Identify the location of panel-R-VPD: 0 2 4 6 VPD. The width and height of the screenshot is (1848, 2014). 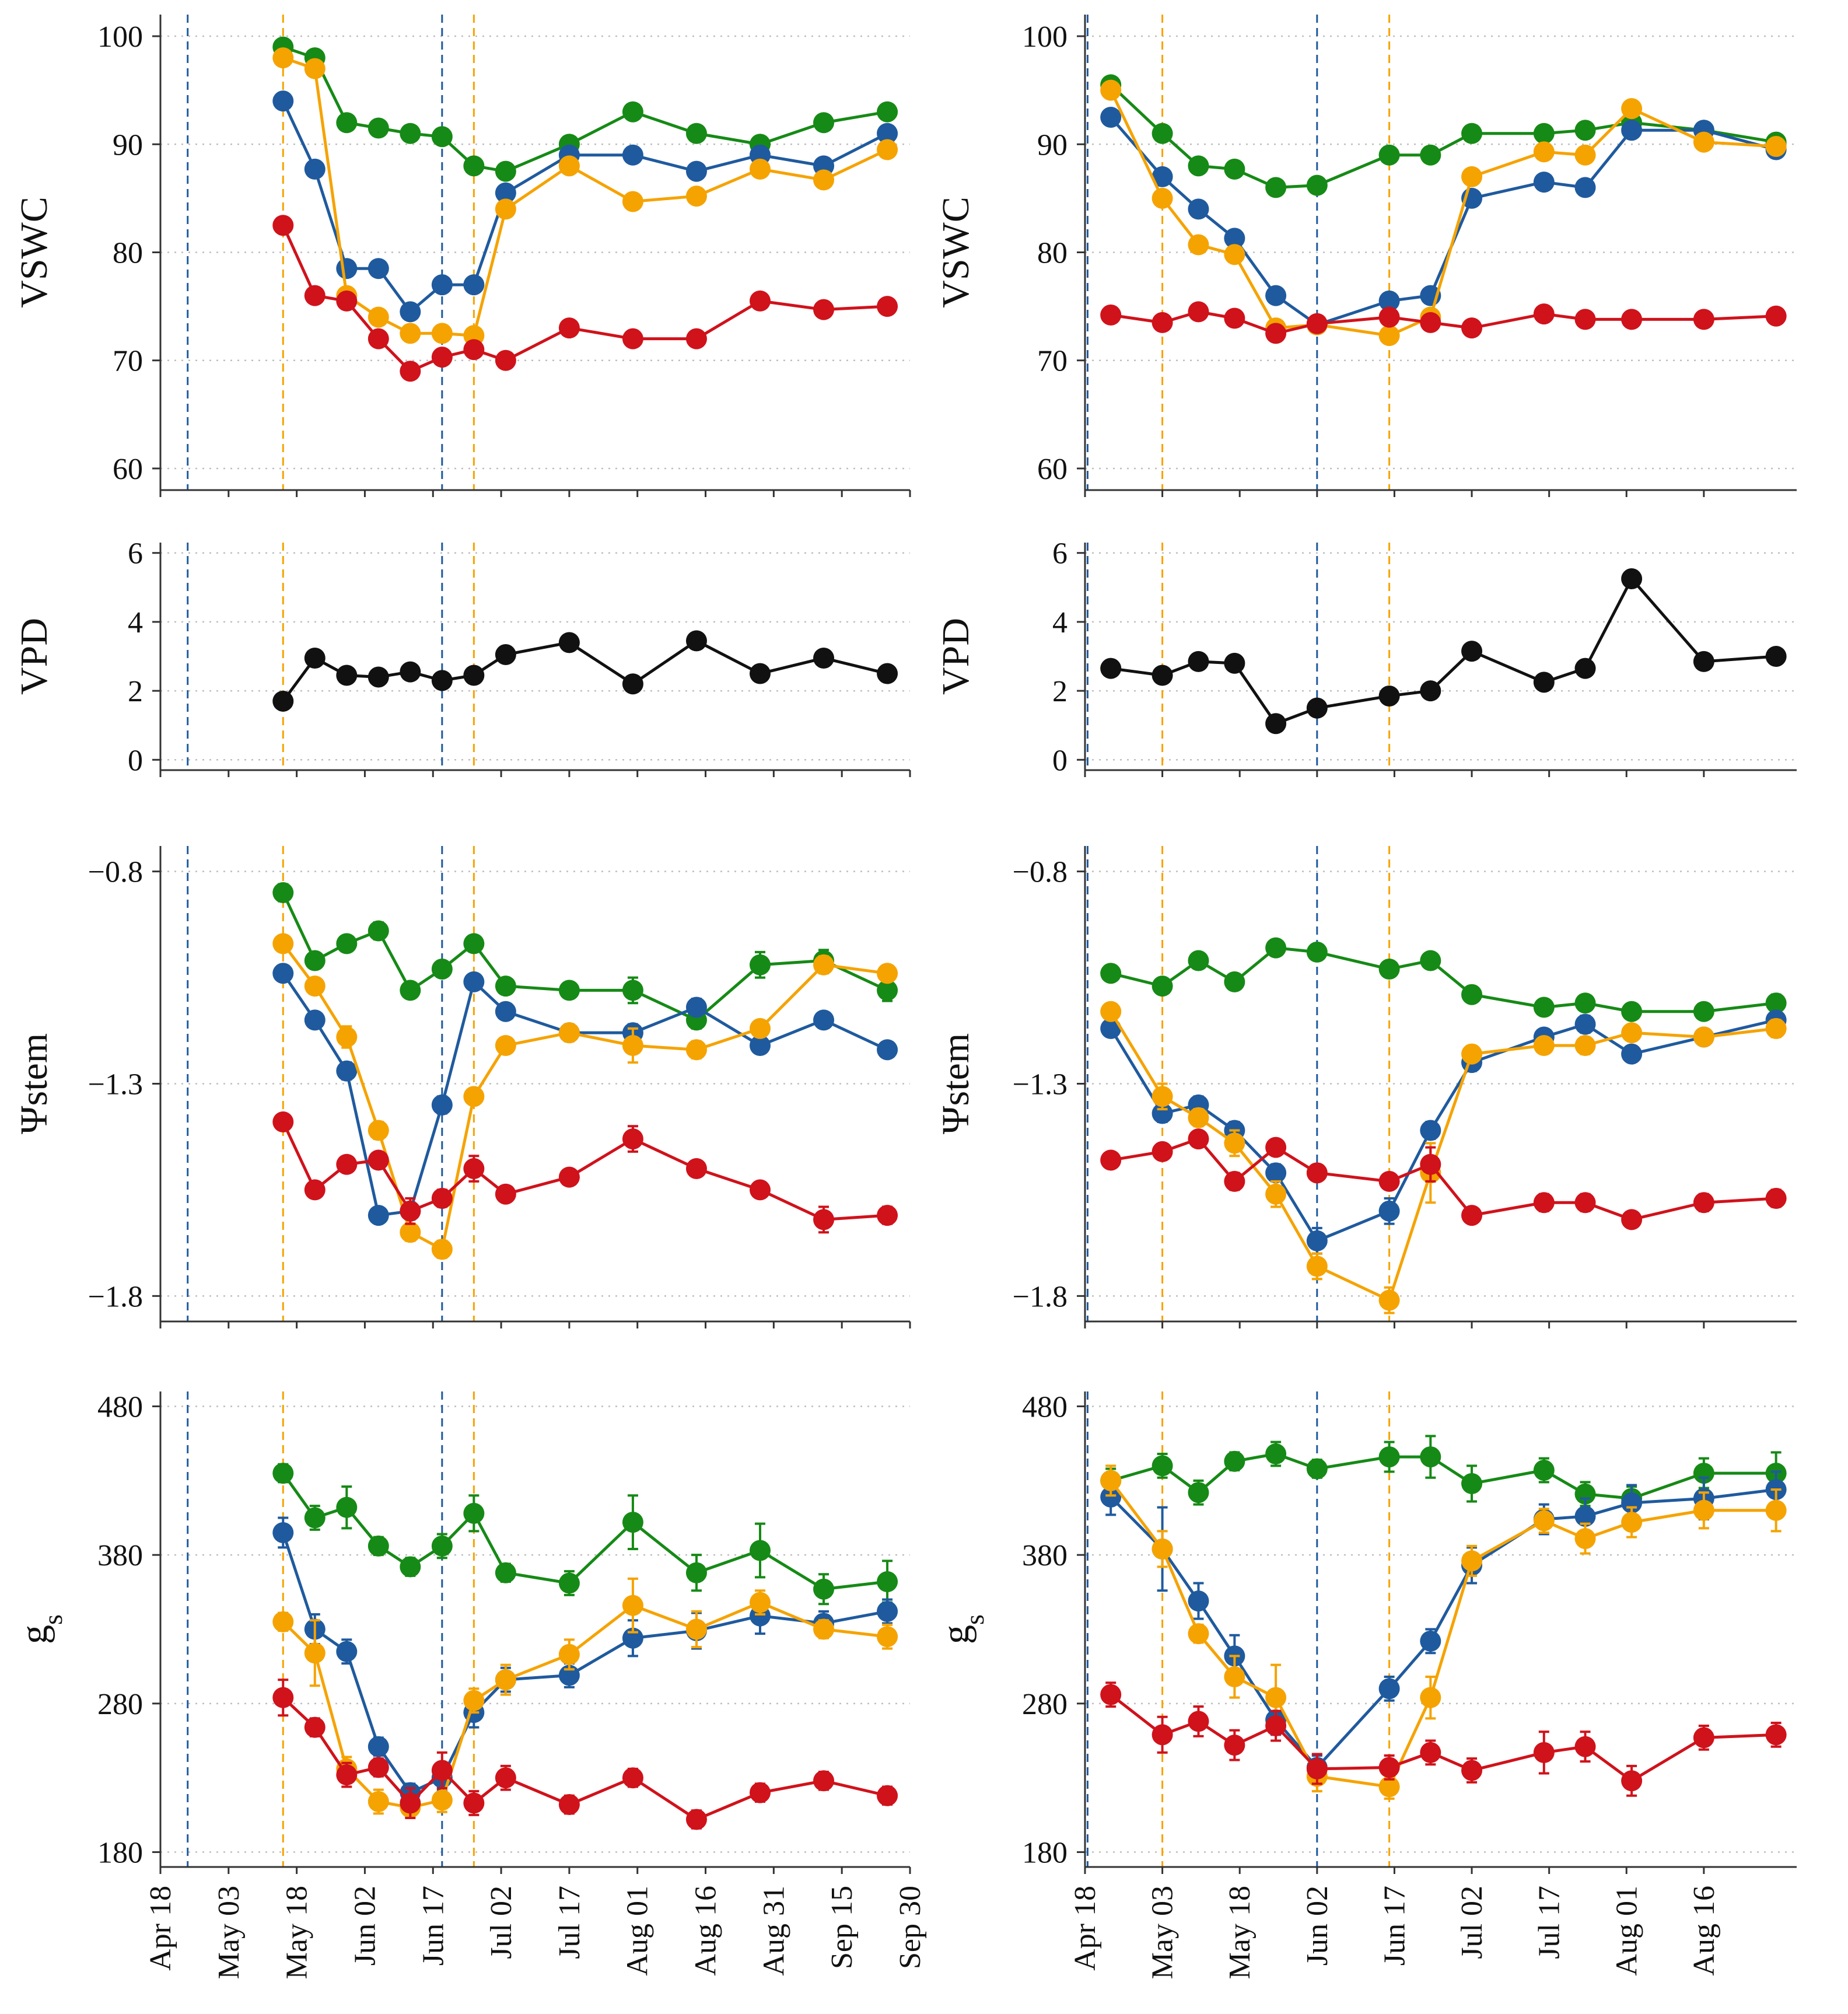
(1366, 657).